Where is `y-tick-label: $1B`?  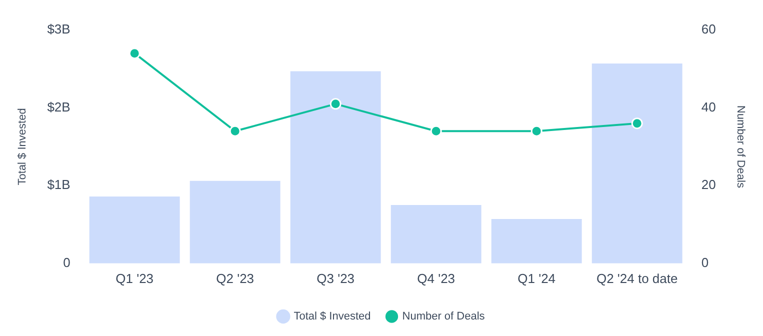
y-tick-label: $1B is located at coordinates (58, 184).